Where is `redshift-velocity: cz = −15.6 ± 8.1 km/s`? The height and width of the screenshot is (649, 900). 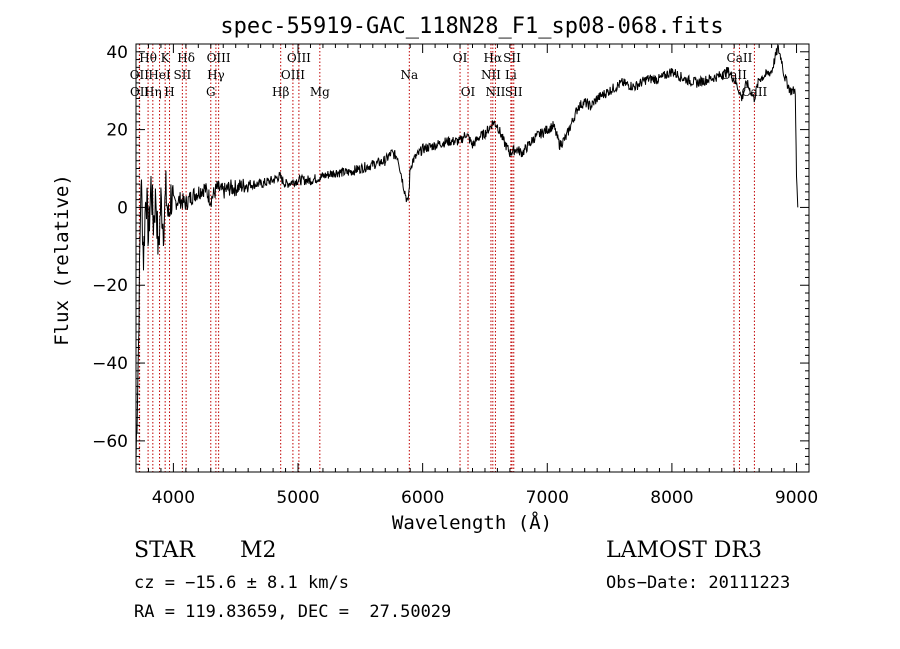 redshift-velocity: cz = −15.6 ± 8.1 km/s is located at coordinates (241, 583).